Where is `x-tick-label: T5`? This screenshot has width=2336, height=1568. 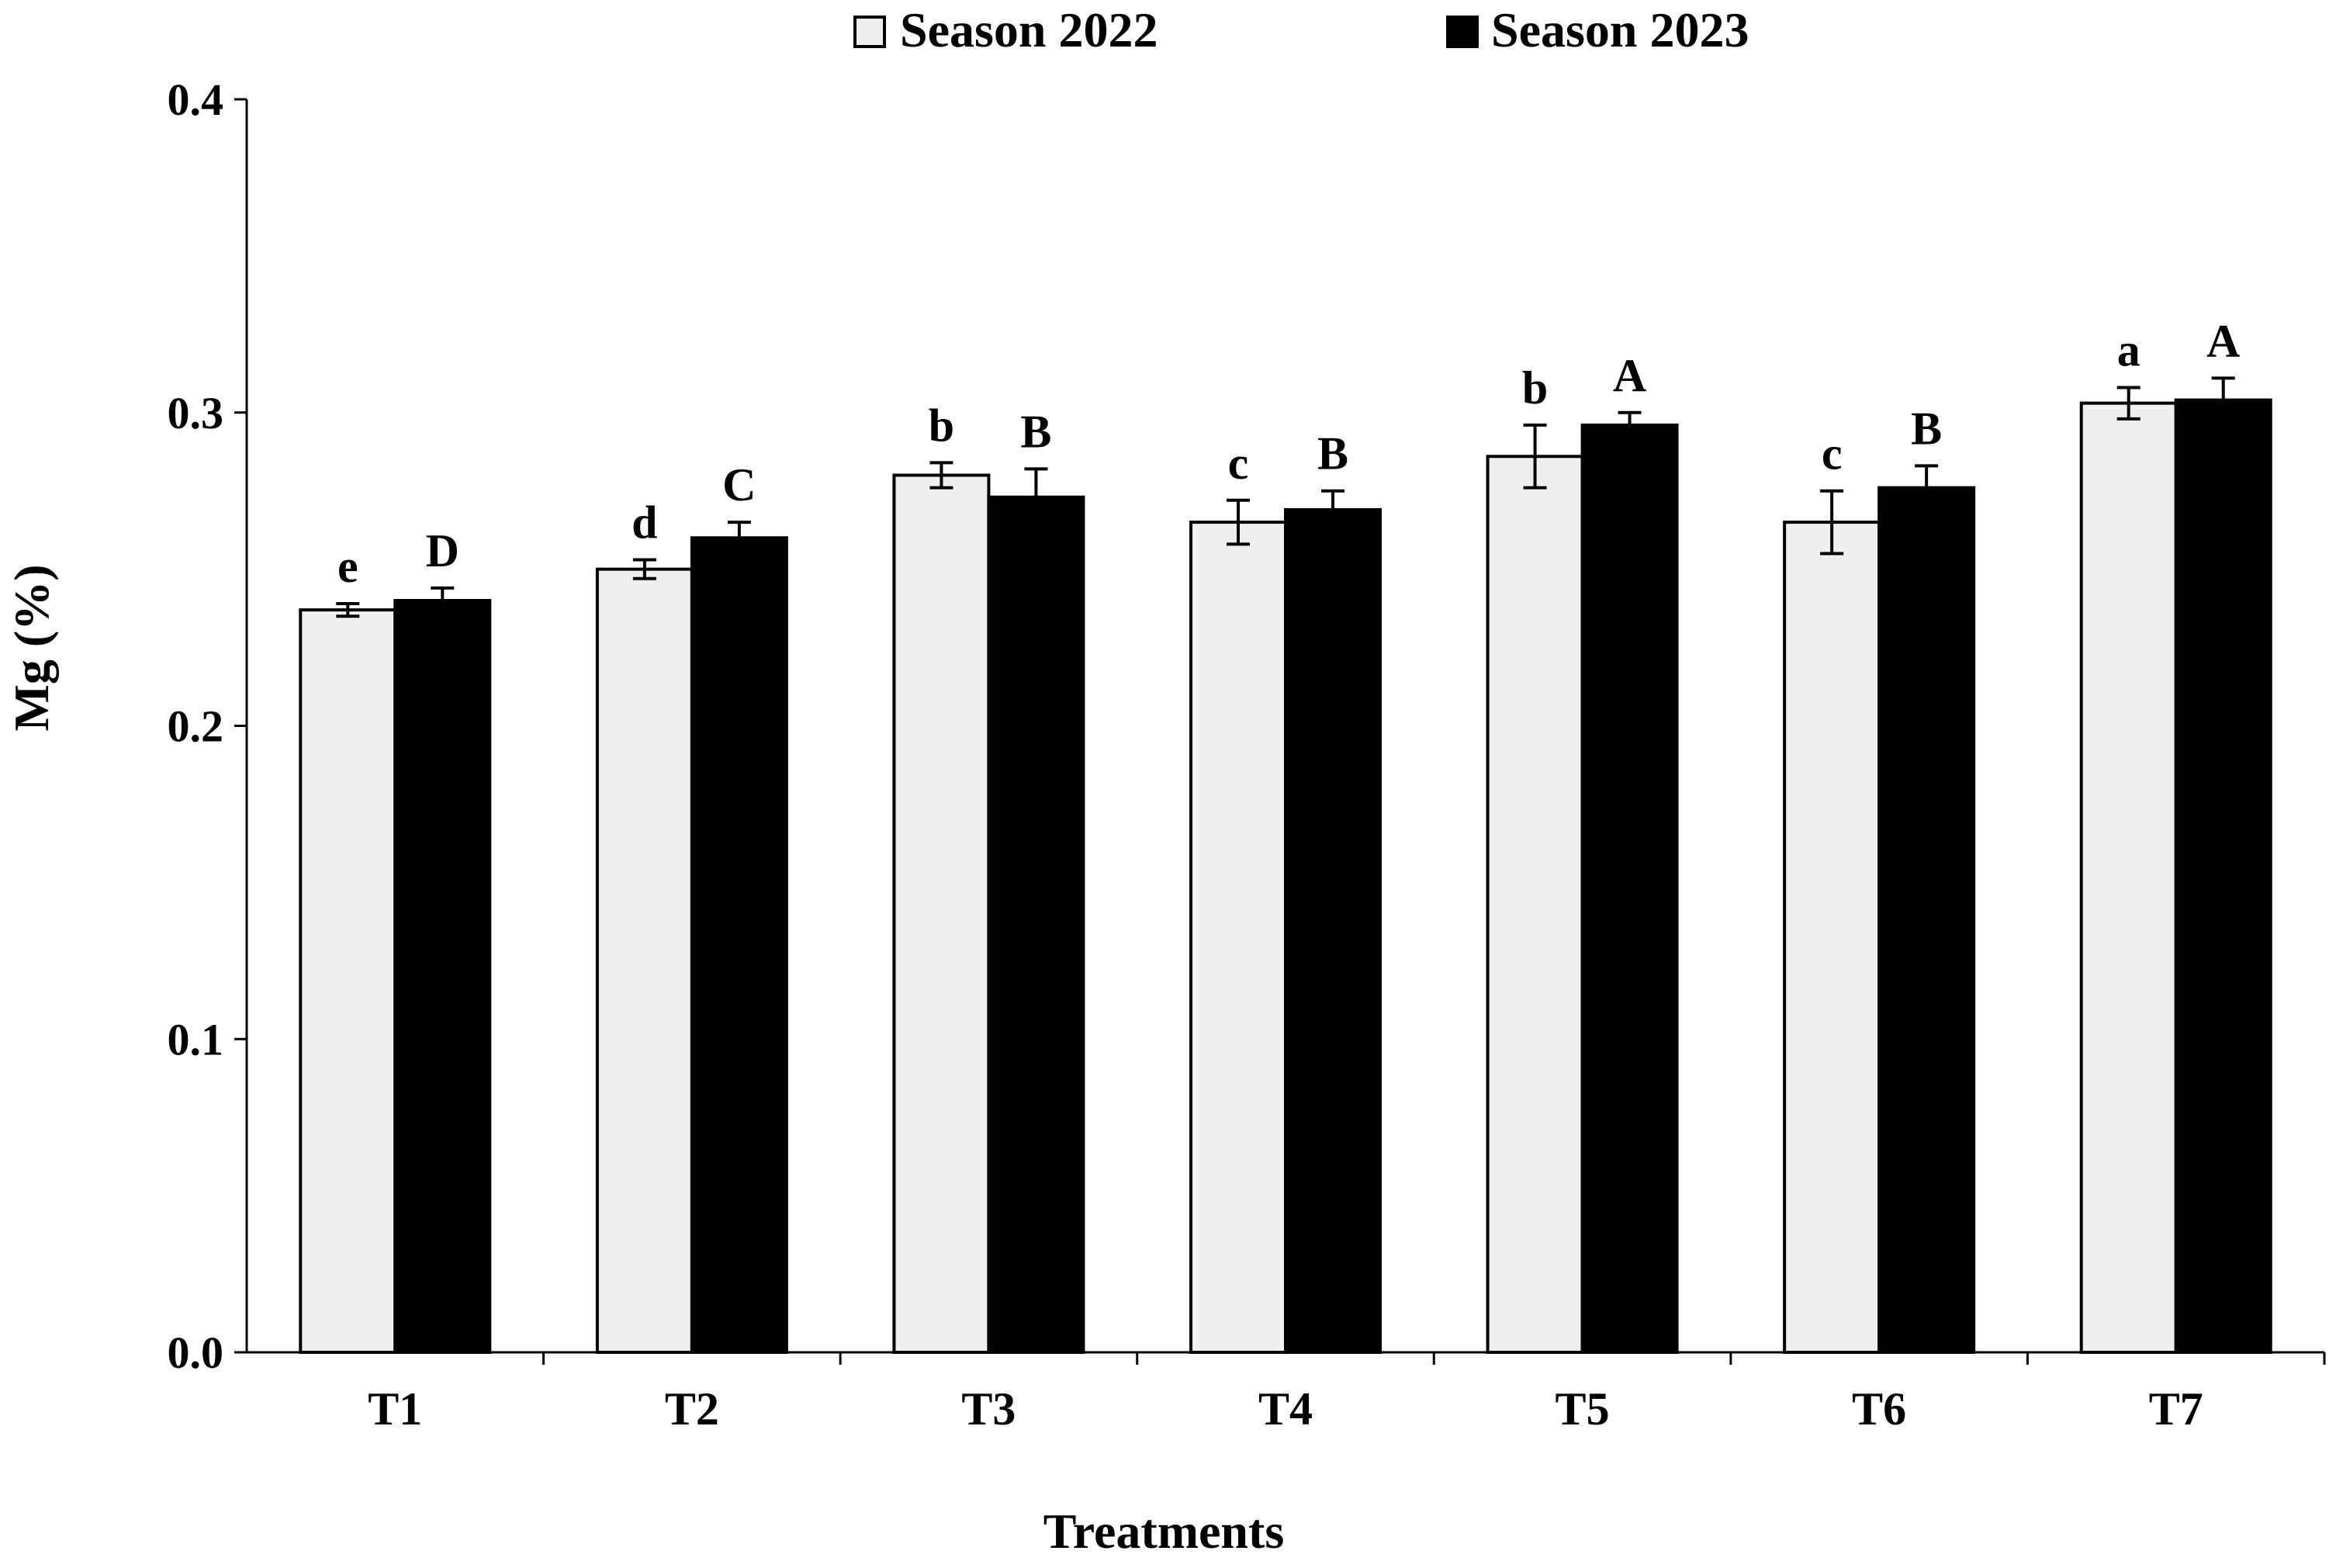 x-tick-label: T5 is located at coordinates (1583, 1409).